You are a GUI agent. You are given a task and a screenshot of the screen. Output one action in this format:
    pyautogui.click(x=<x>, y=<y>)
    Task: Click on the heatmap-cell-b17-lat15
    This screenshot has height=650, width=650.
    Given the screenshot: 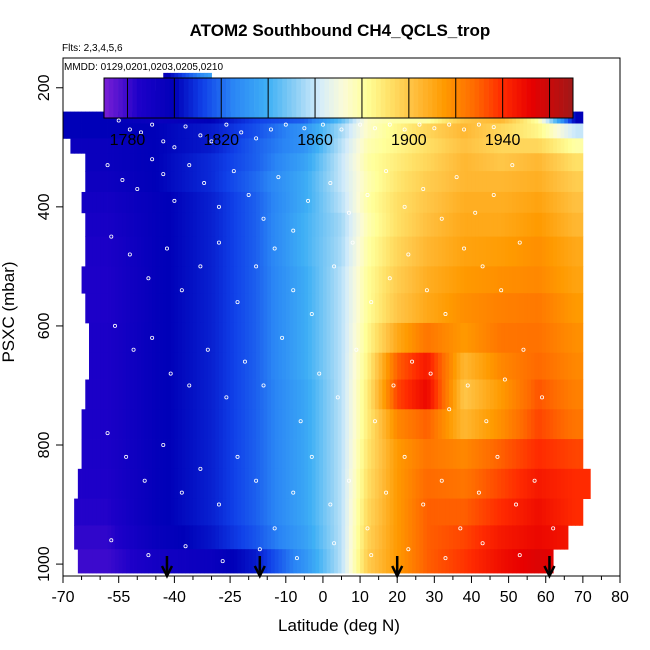 What is the action you would take?
    pyautogui.click(x=380, y=483)
    